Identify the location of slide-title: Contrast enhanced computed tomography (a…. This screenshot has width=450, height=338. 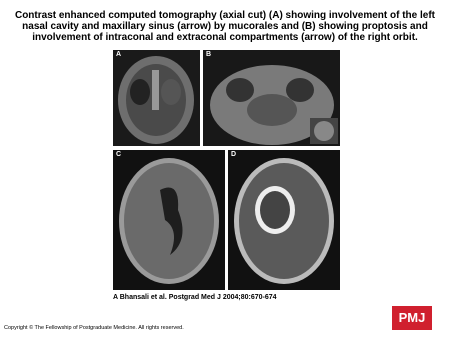
(225, 26).